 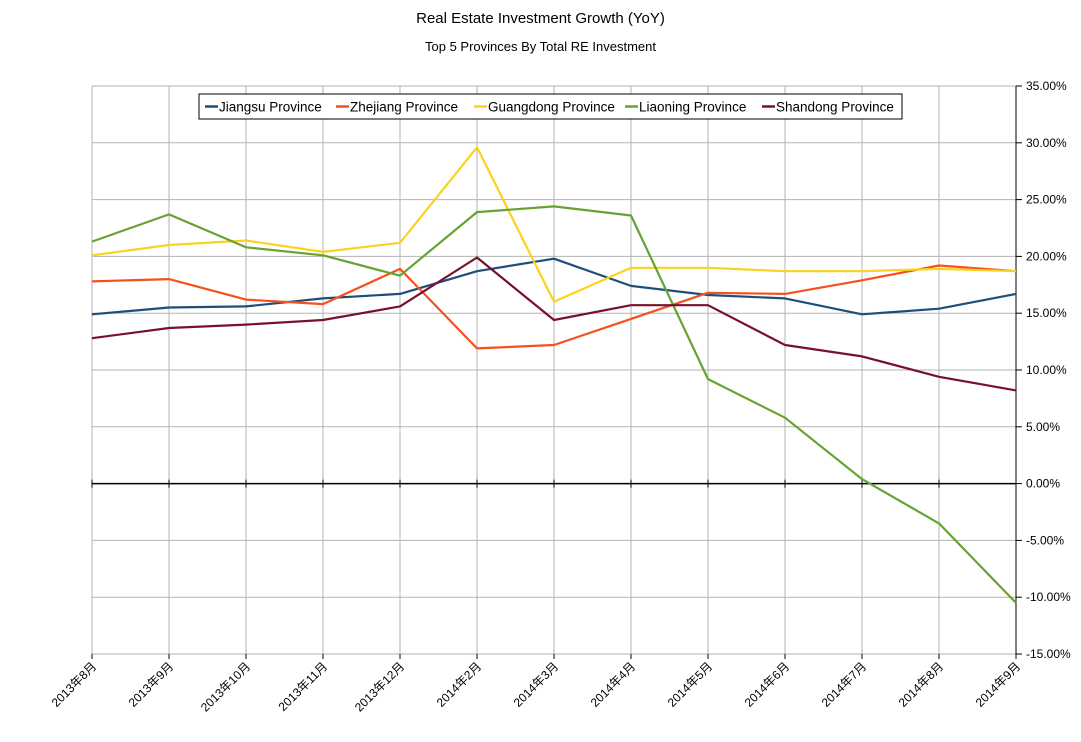 I want to click on x-tick-label-9: 2014年6月, so click(x=767, y=684).